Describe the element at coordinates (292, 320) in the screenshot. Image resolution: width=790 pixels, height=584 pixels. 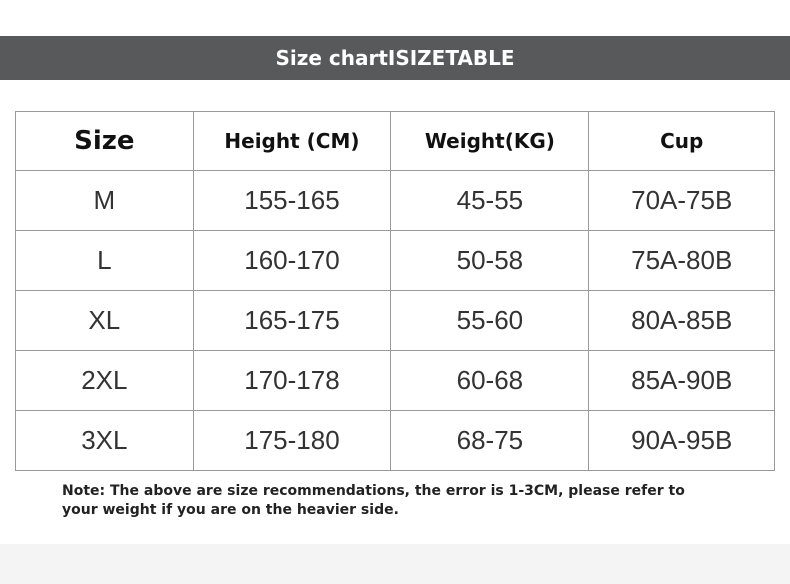
I see `table-cell: 165-175` at that location.